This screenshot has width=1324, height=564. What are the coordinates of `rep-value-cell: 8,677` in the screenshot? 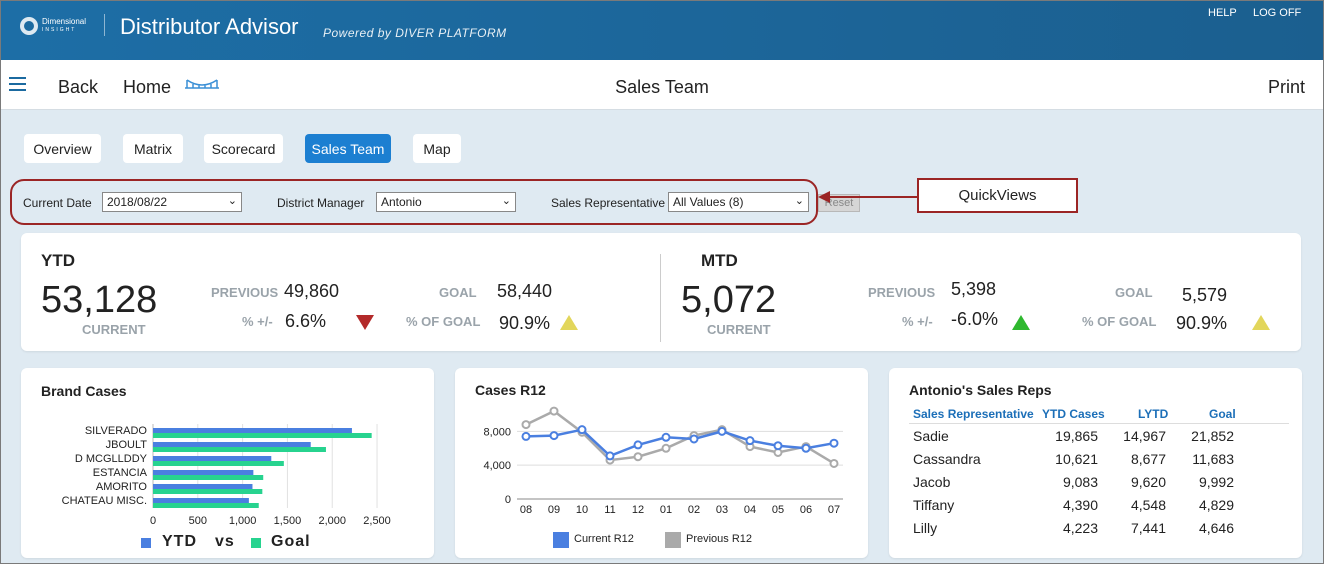 It's located at (1148, 459).